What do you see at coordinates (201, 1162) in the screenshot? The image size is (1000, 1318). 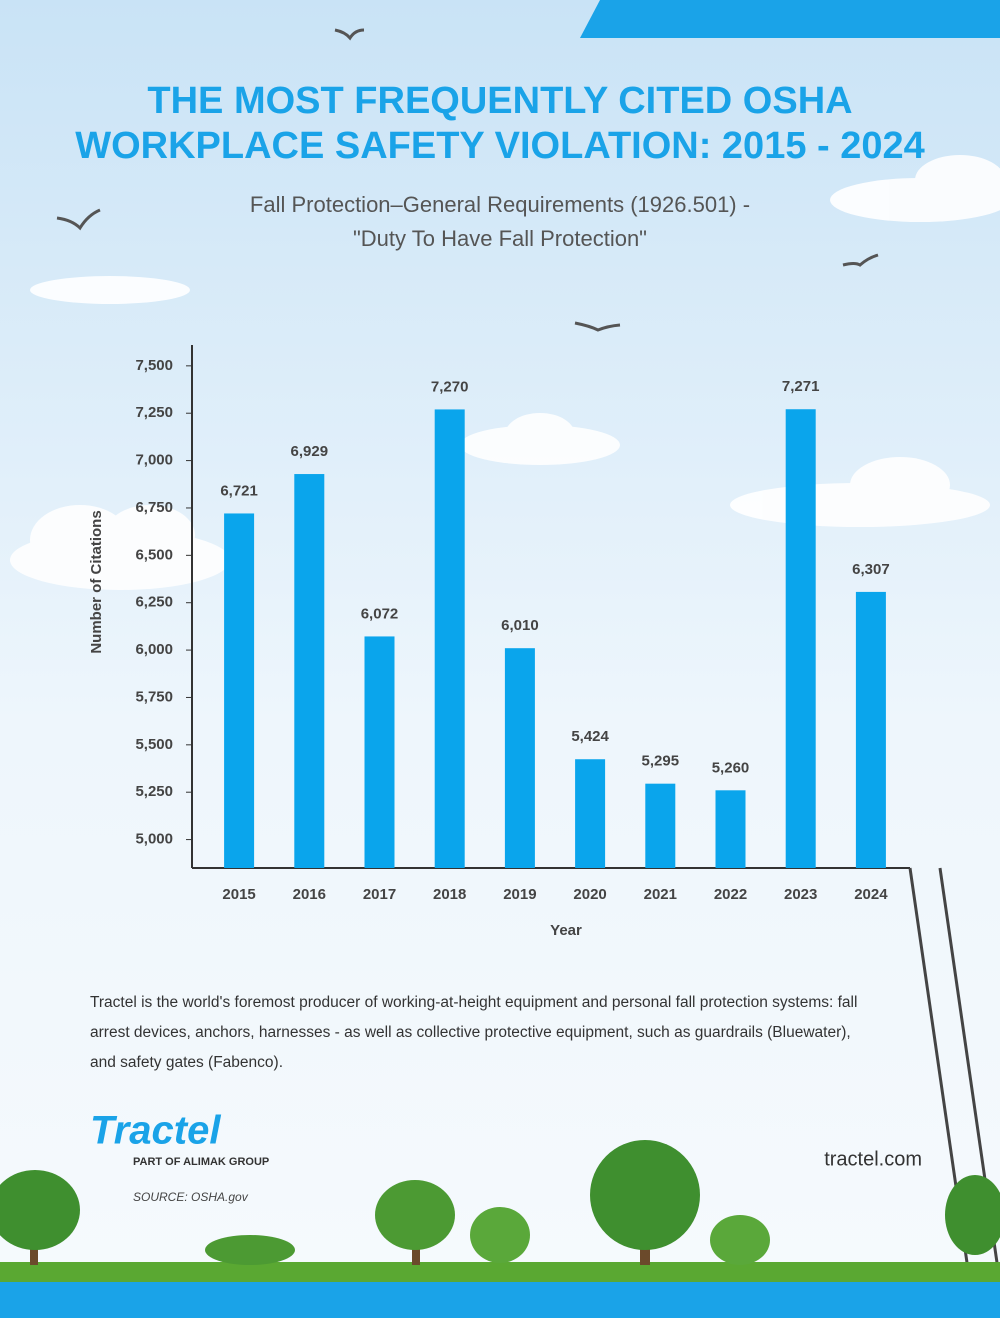 I see `logo-tagline: PART OF ALIMAK GROUP` at bounding box center [201, 1162].